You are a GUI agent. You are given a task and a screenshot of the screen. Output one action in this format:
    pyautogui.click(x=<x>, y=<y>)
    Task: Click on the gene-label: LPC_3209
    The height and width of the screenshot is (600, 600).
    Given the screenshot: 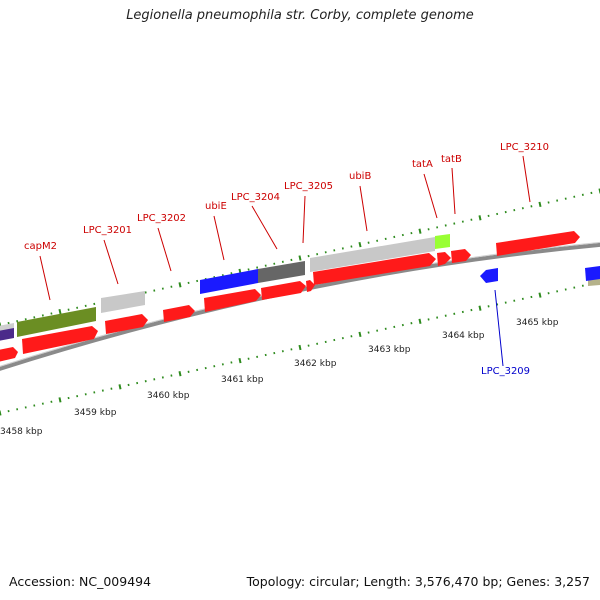 What is the action you would take?
    pyautogui.click(x=505, y=371)
    